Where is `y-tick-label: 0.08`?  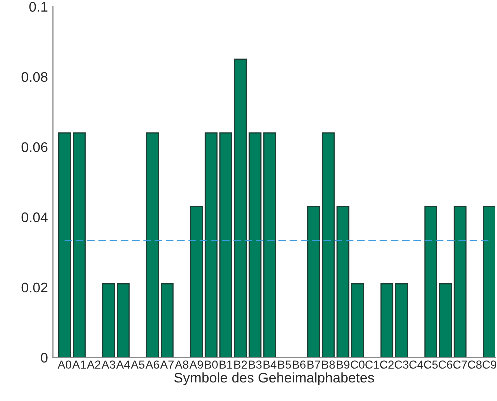 y-tick-label: 0.08 is located at coordinates (35, 77).